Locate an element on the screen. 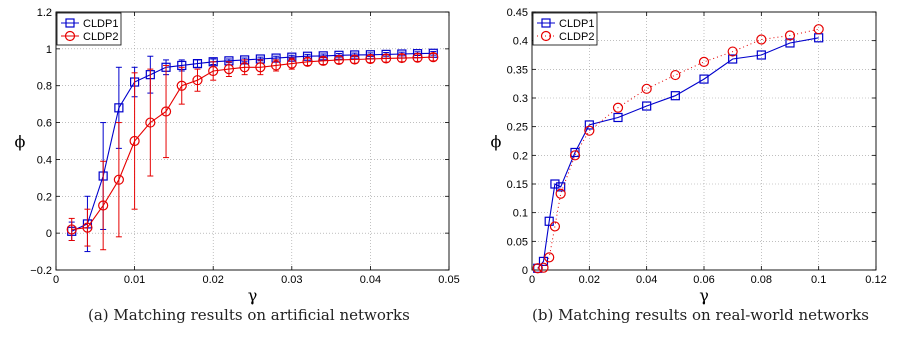 The height and width of the screenshot is (340, 899). x-tick-label: 0.08 is located at coordinates (761, 280).